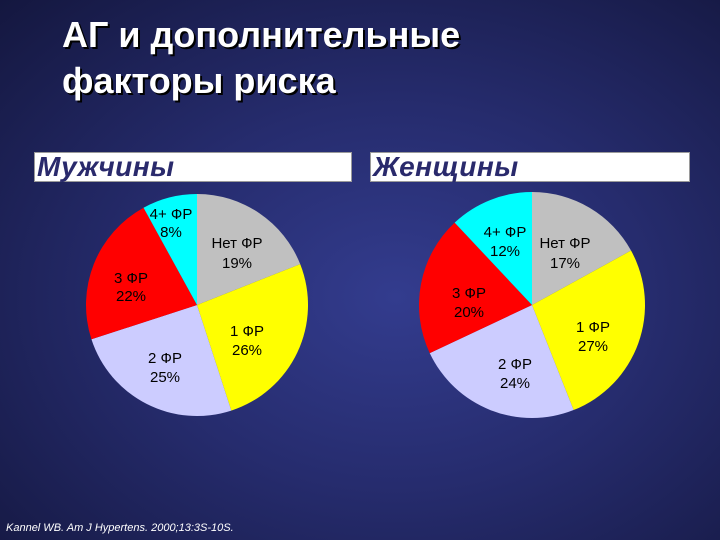 This screenshot has height=540, width=720. I want to click on women-pie-label-0: Нет ФР, so click(564, 243).